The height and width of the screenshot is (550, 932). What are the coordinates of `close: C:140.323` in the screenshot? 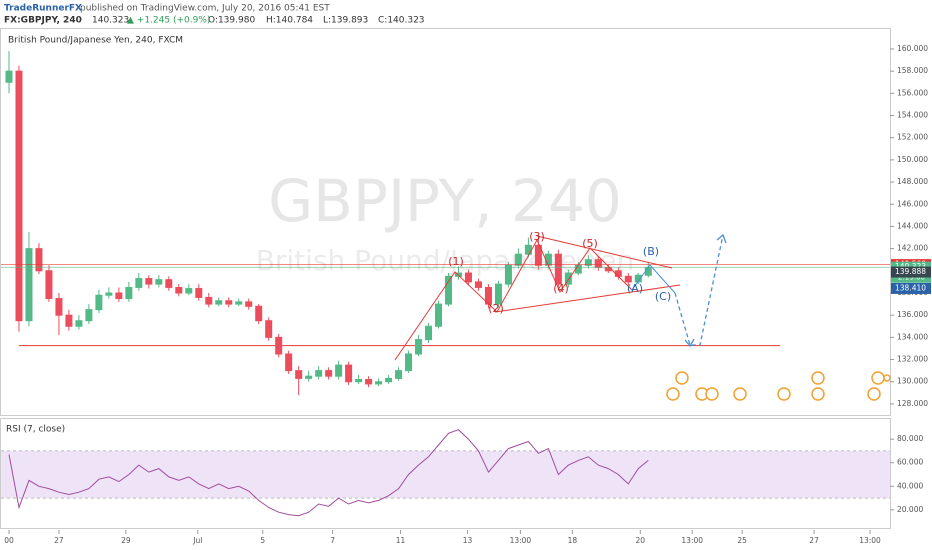 It's located at (401, 21).